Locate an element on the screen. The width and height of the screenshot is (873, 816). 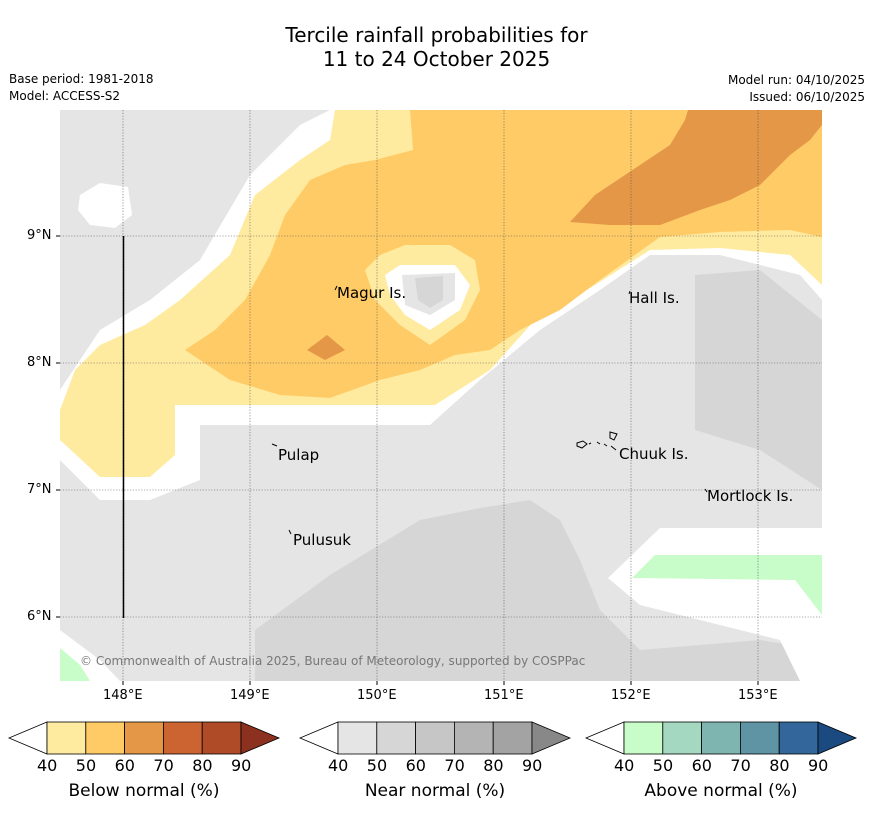
above-normal-40-region-east is located at coordinates (727, 585).